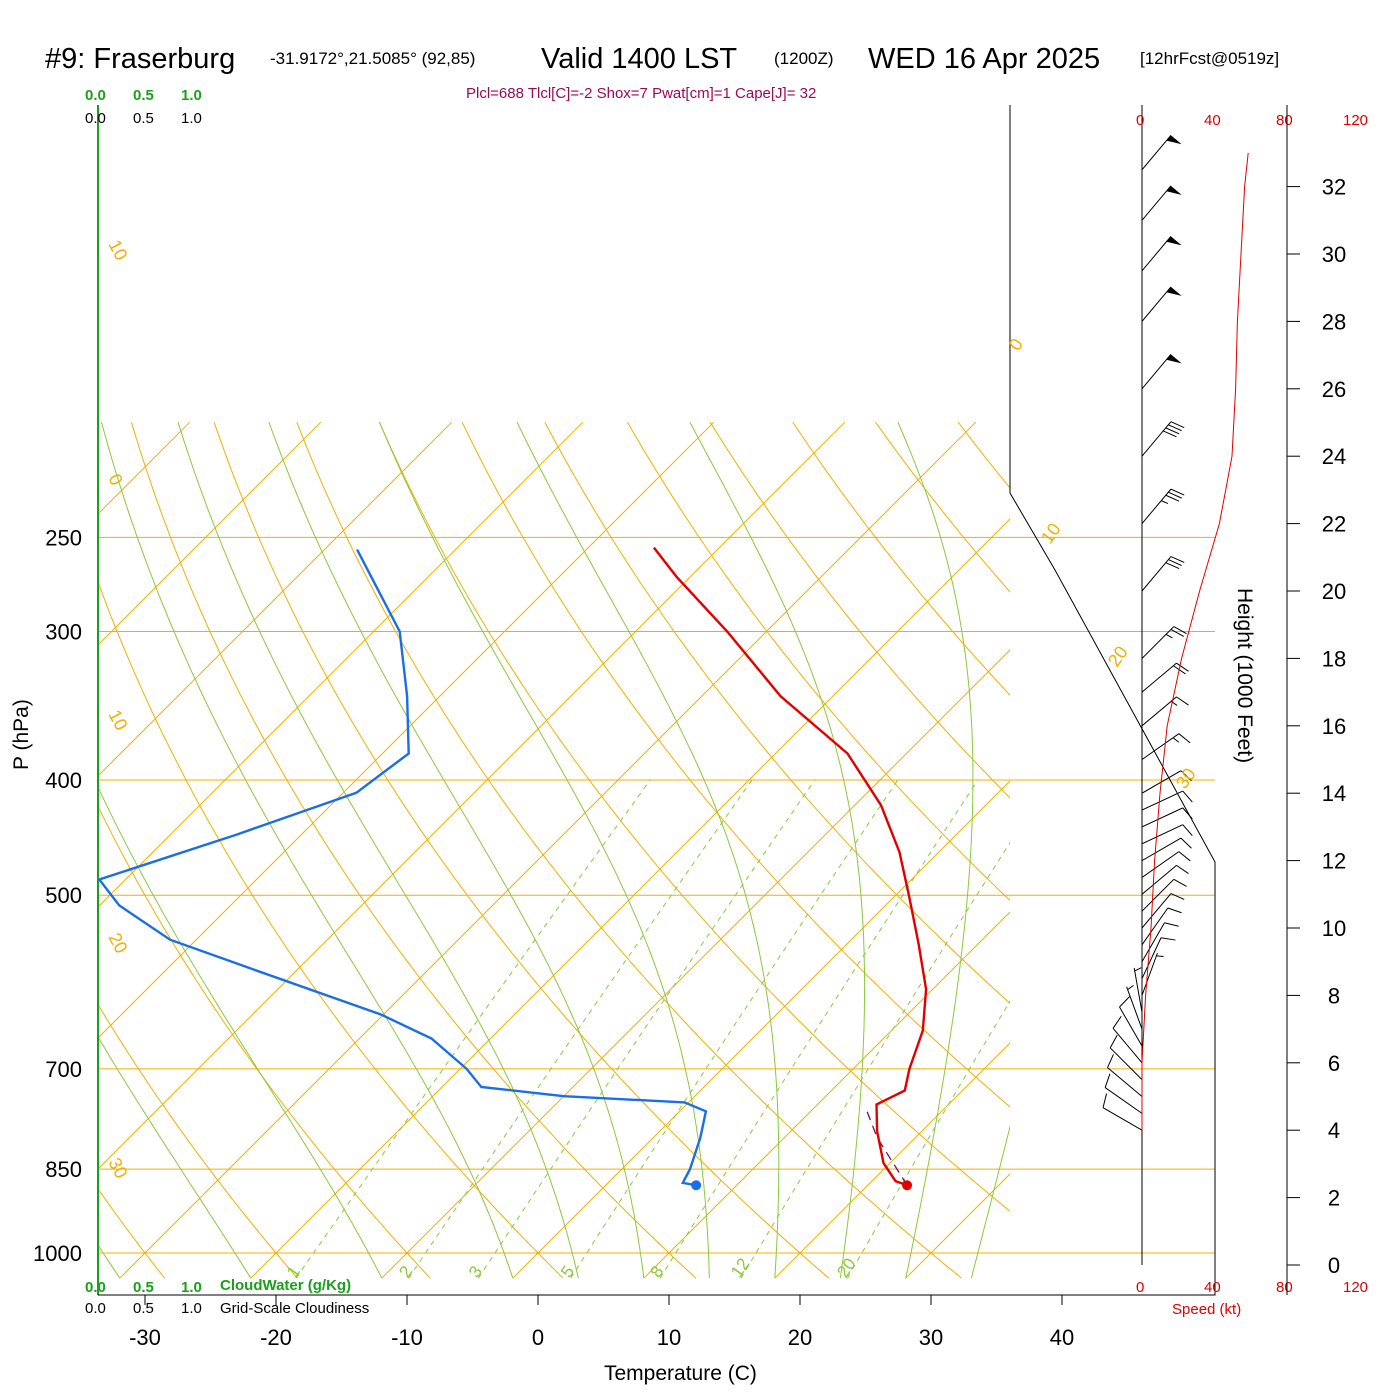  What do you see at coordinates (407, 1337) in the screenshot?
I see `temperature-tick--10: -10` at bounding box center [407, 1337].